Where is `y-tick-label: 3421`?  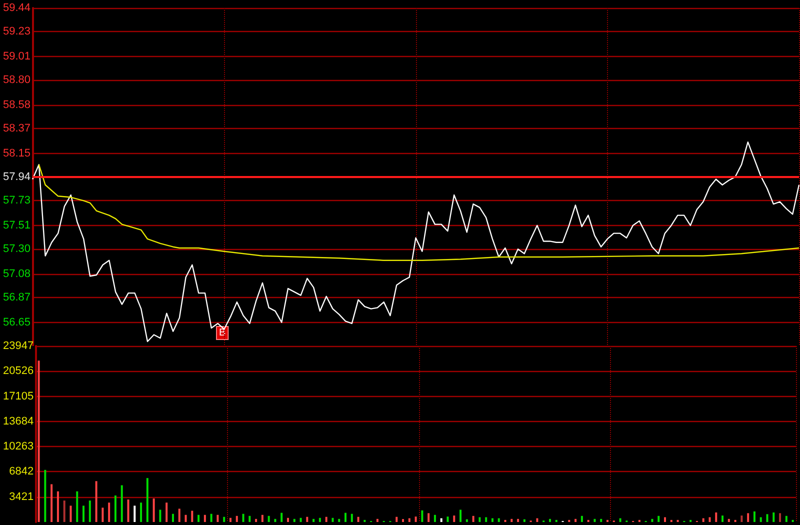 y-tick-label: 3421 is located at coordinates (21, 496).